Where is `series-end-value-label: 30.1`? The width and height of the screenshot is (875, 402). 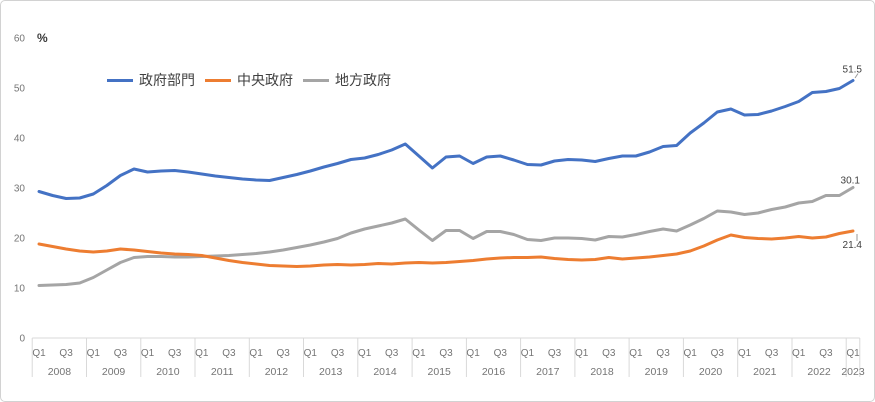 series-end-value-label: 30.1 is located at coordinates (851, 181).